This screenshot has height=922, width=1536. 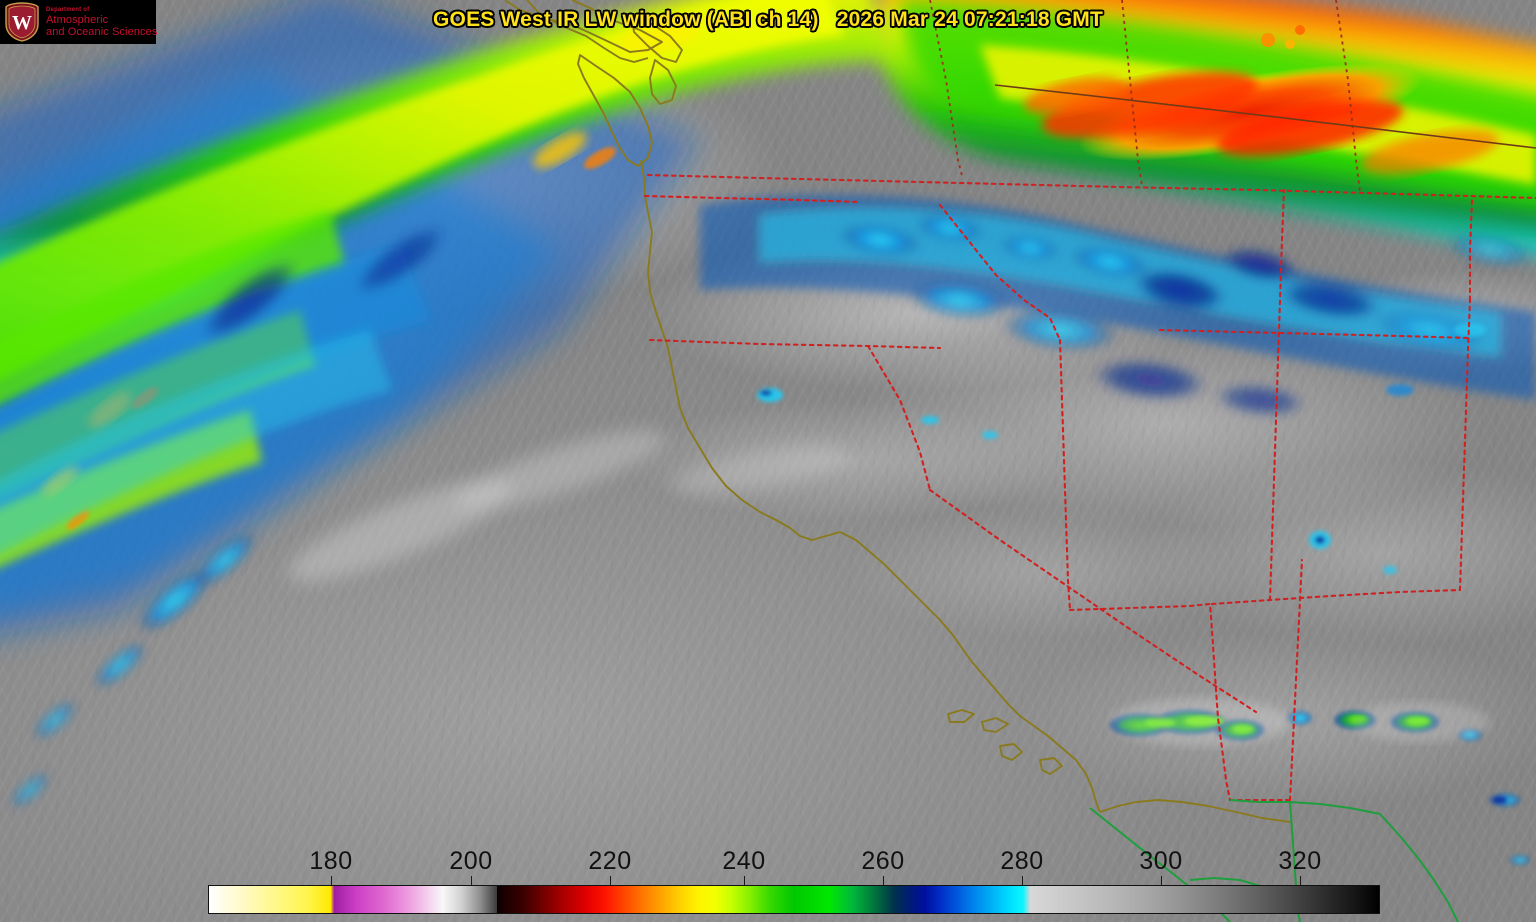 I want to click on pacific-northwest-cloud-shield, so click(x=1118, y=305).